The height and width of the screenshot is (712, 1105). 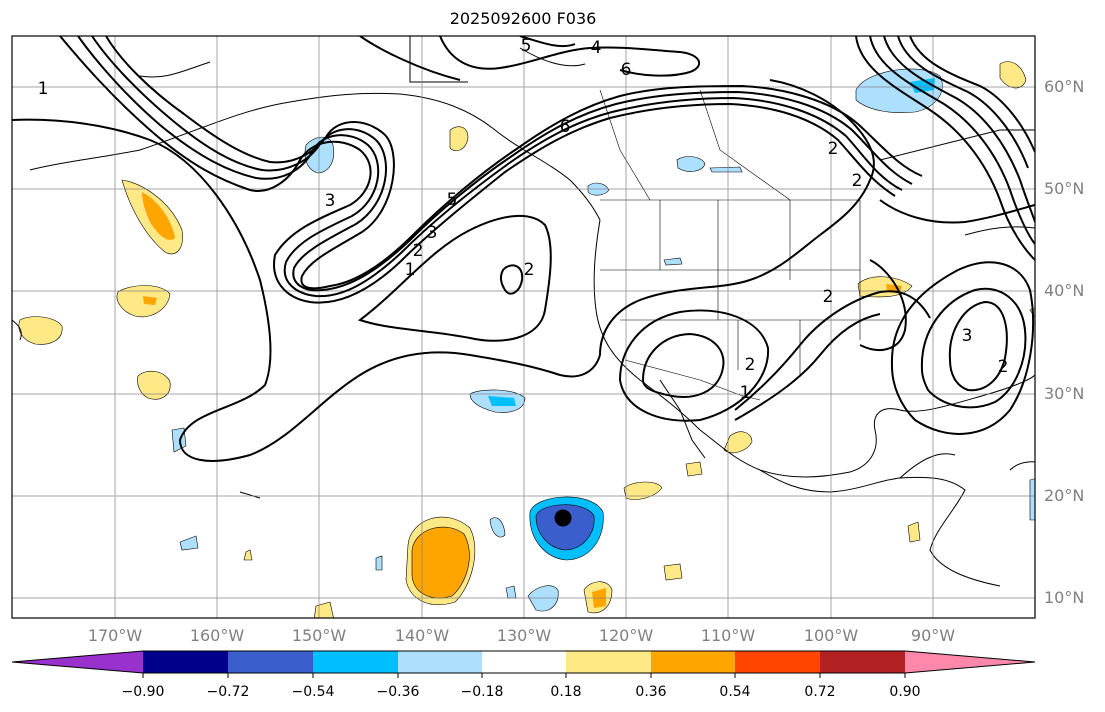 I want to click on latitude-label: 40°N, so click(x=1064, y=290).